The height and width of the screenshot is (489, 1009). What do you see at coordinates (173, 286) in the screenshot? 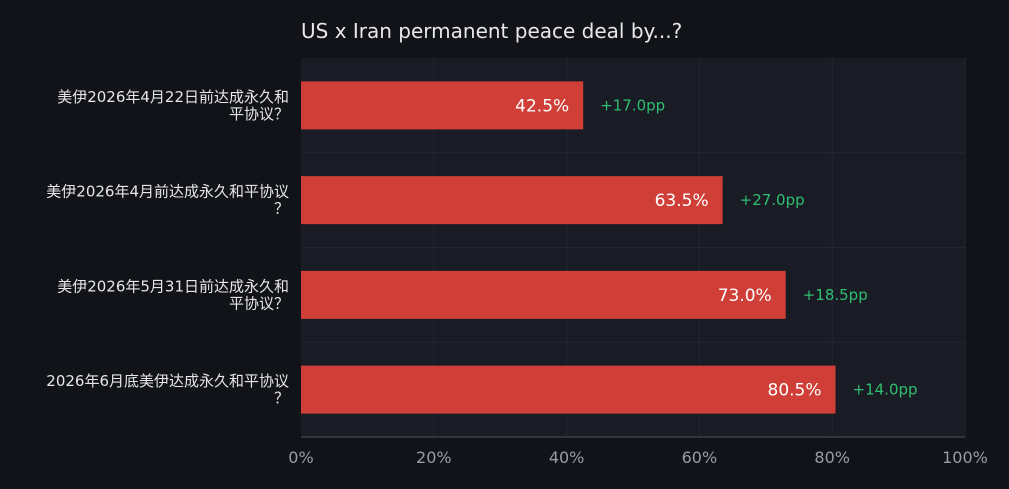
I see `category-label-line: 美伊2026年5月31日前达成永久和` at bounding box center [173, 286].